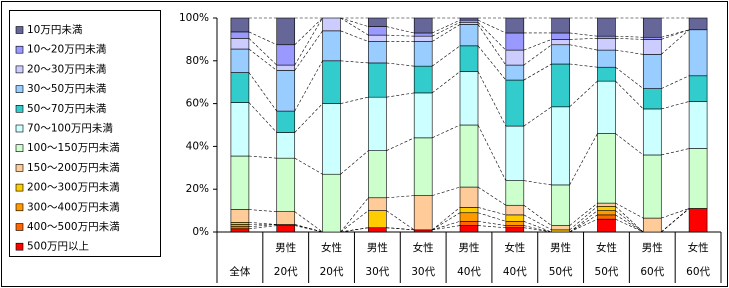 The height and width of the screenshot is (288, 729). Describe the element at coordinates (73, 168) in the screenshot. I see `legend-label: 150～200万円未満` at that location.